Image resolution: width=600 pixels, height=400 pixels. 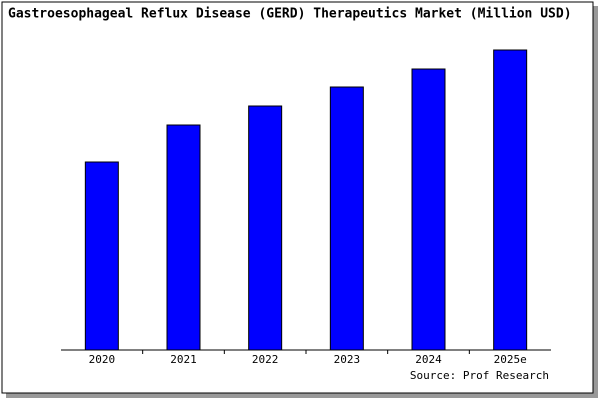 What do you see at coordinates (428, 359) in the screenshot?
I see `x-tick-label: 2024` at bounding box center [428, 359].